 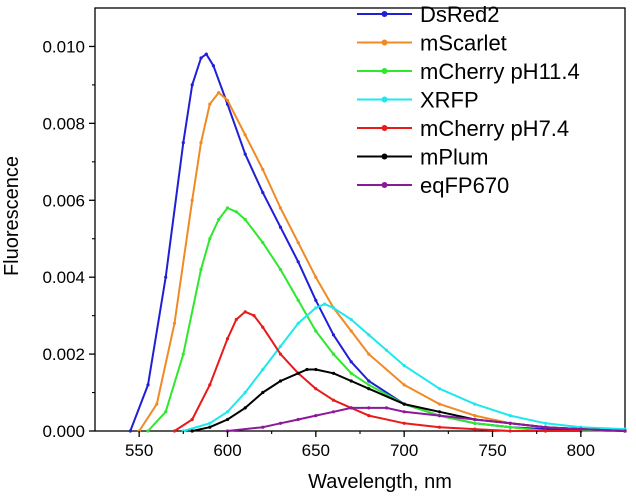 I want to click on legend-label: eqFP670, so click(x=464, y=185).